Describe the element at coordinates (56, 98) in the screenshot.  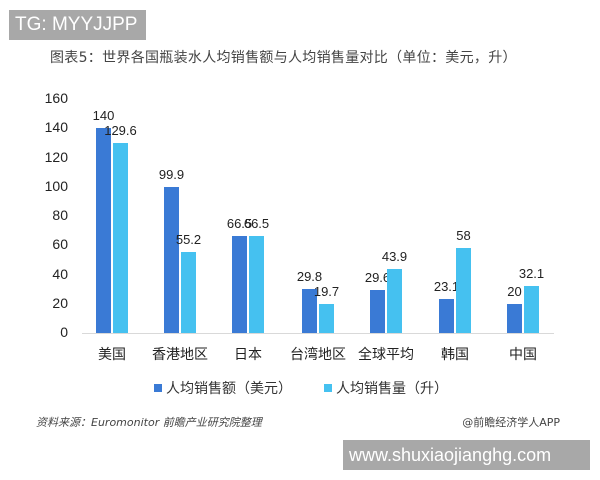
I see `y-axis-tick: 160` at that location.